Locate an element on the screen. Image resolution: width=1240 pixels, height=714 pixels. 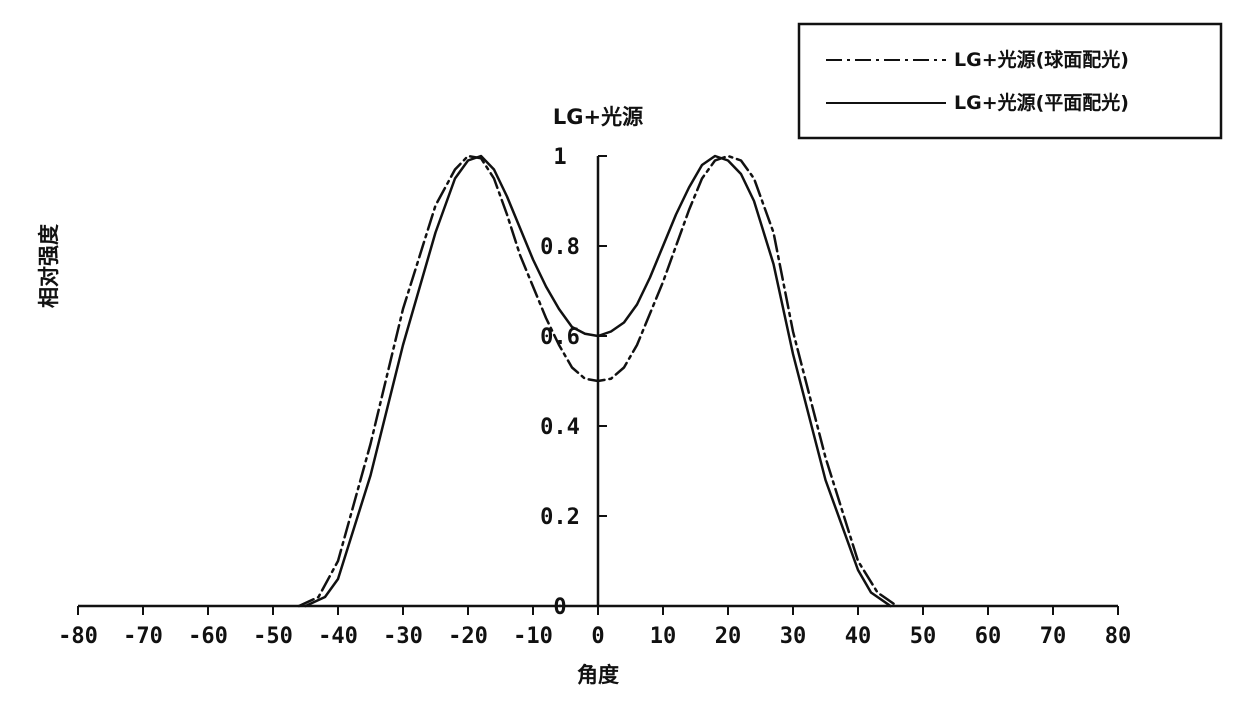
x-tick-label: -60 is located at coordinates (208, 636).